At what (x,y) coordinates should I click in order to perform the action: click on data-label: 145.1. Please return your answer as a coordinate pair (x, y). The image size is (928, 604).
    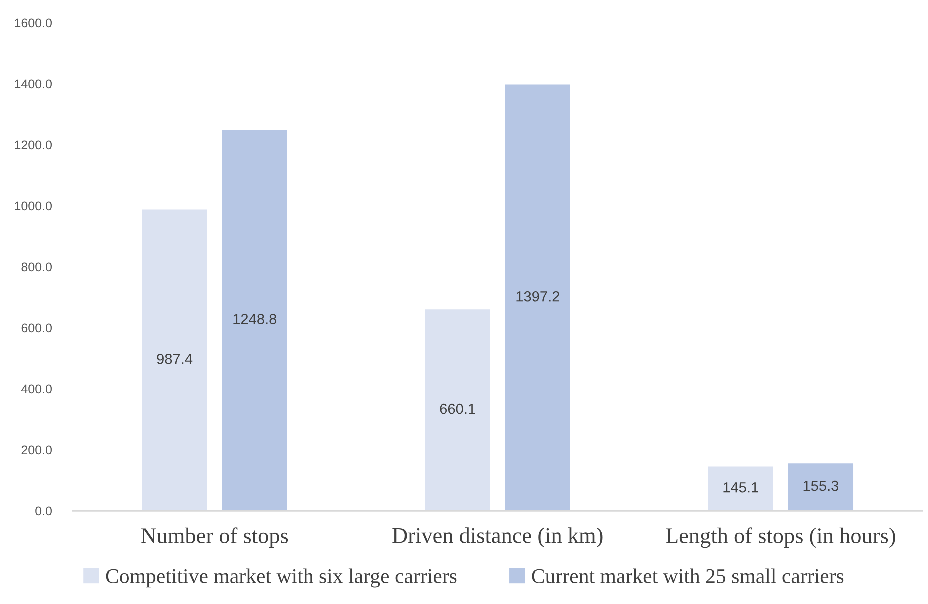
    Looking at the image, I should click on (741, 487).